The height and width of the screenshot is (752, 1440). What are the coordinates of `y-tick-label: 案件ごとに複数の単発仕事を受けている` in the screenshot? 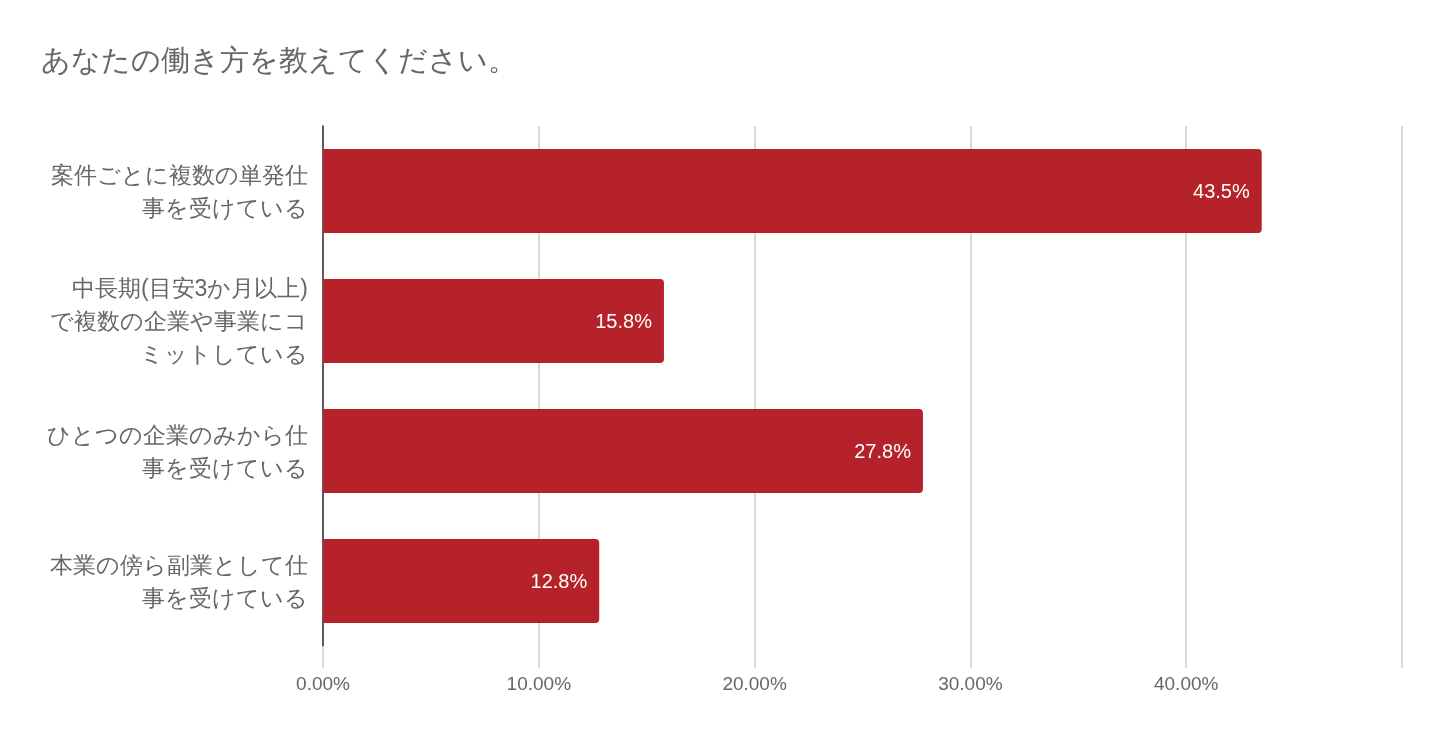 It's located at (179, 191).